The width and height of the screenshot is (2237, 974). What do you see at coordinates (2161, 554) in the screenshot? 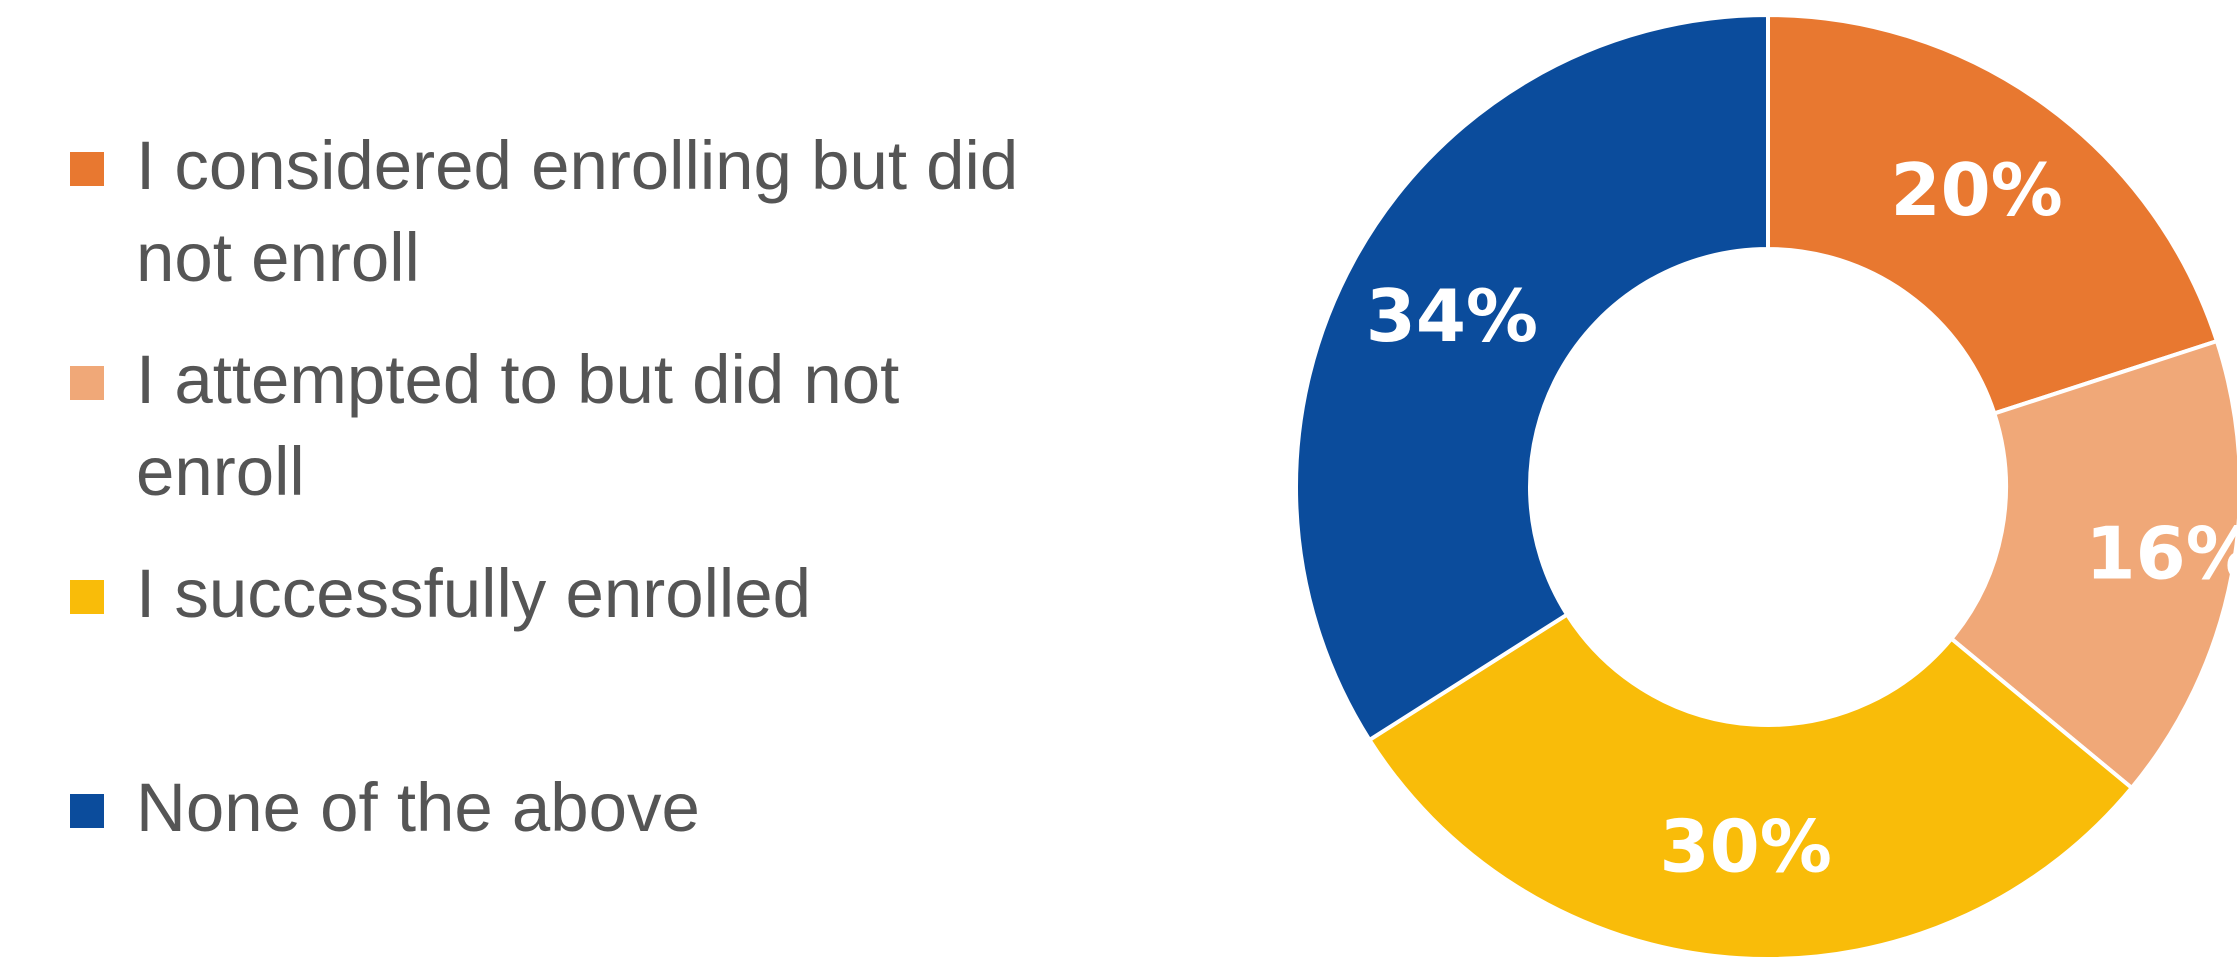
I see `slice-label-attempted: 16%` at bounding box center [2161, 554].